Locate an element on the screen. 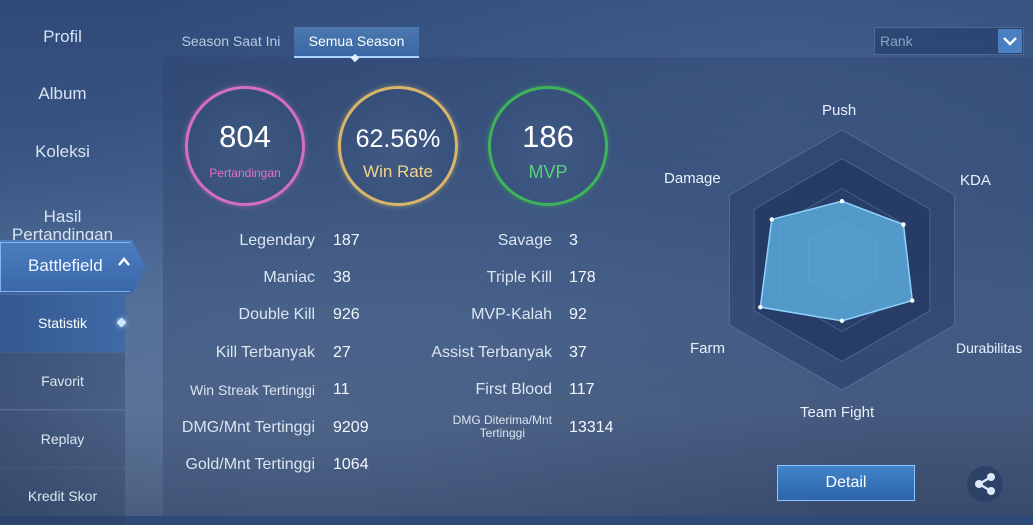 The height and width of the screenshot is (525, 1033). mvp-value: 186 is located at coordinates (548, 136).